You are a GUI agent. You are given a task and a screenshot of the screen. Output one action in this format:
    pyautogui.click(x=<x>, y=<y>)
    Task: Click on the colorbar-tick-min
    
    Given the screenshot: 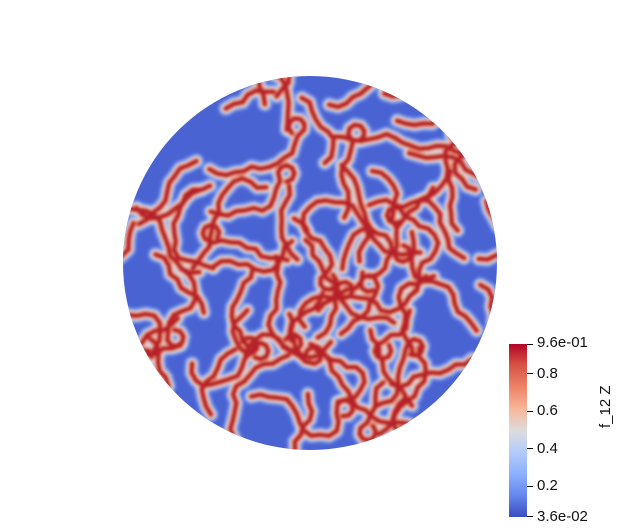 What is the action you would take?
    pyautogui.click(x=530, y=516)
    